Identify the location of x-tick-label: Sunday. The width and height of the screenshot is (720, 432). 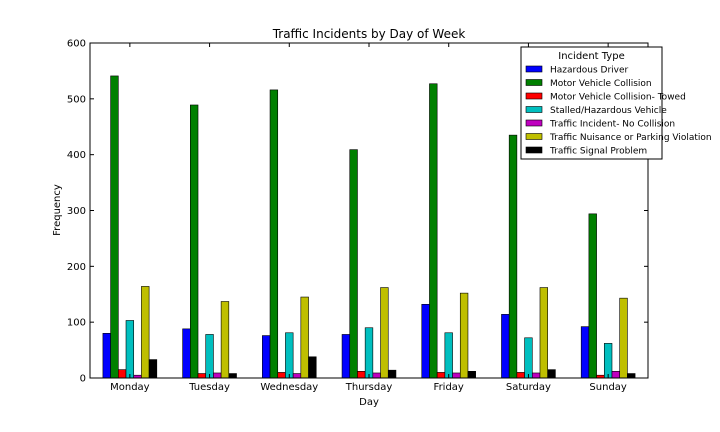
(607, 387).